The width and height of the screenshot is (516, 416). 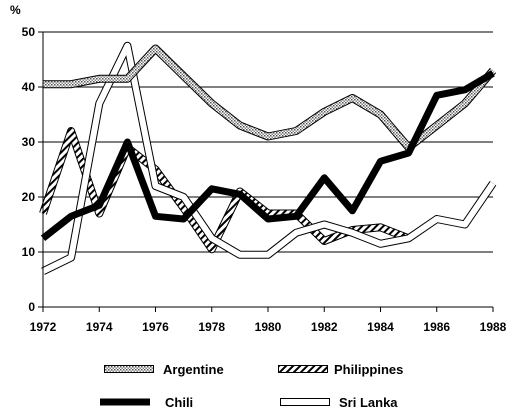 I want to click on legend-item-chili: Chili, so click(x=146, y=402).